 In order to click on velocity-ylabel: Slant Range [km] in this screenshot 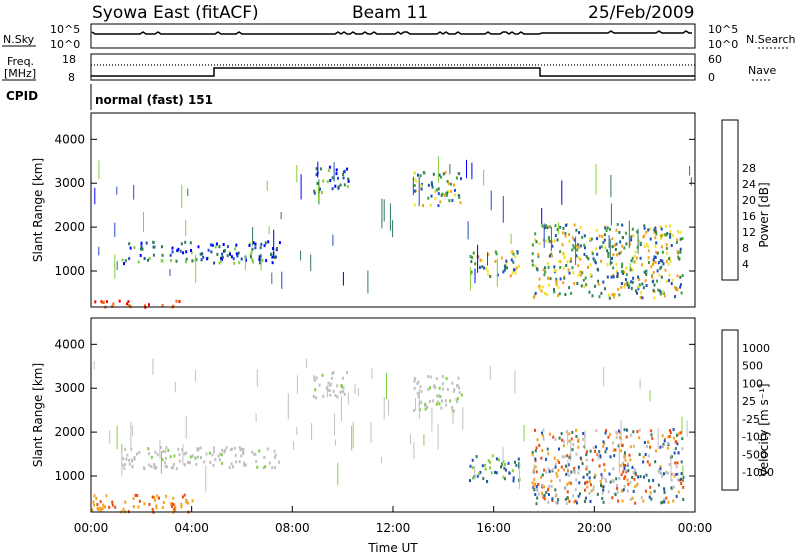, I will do `click(38, 415)`.